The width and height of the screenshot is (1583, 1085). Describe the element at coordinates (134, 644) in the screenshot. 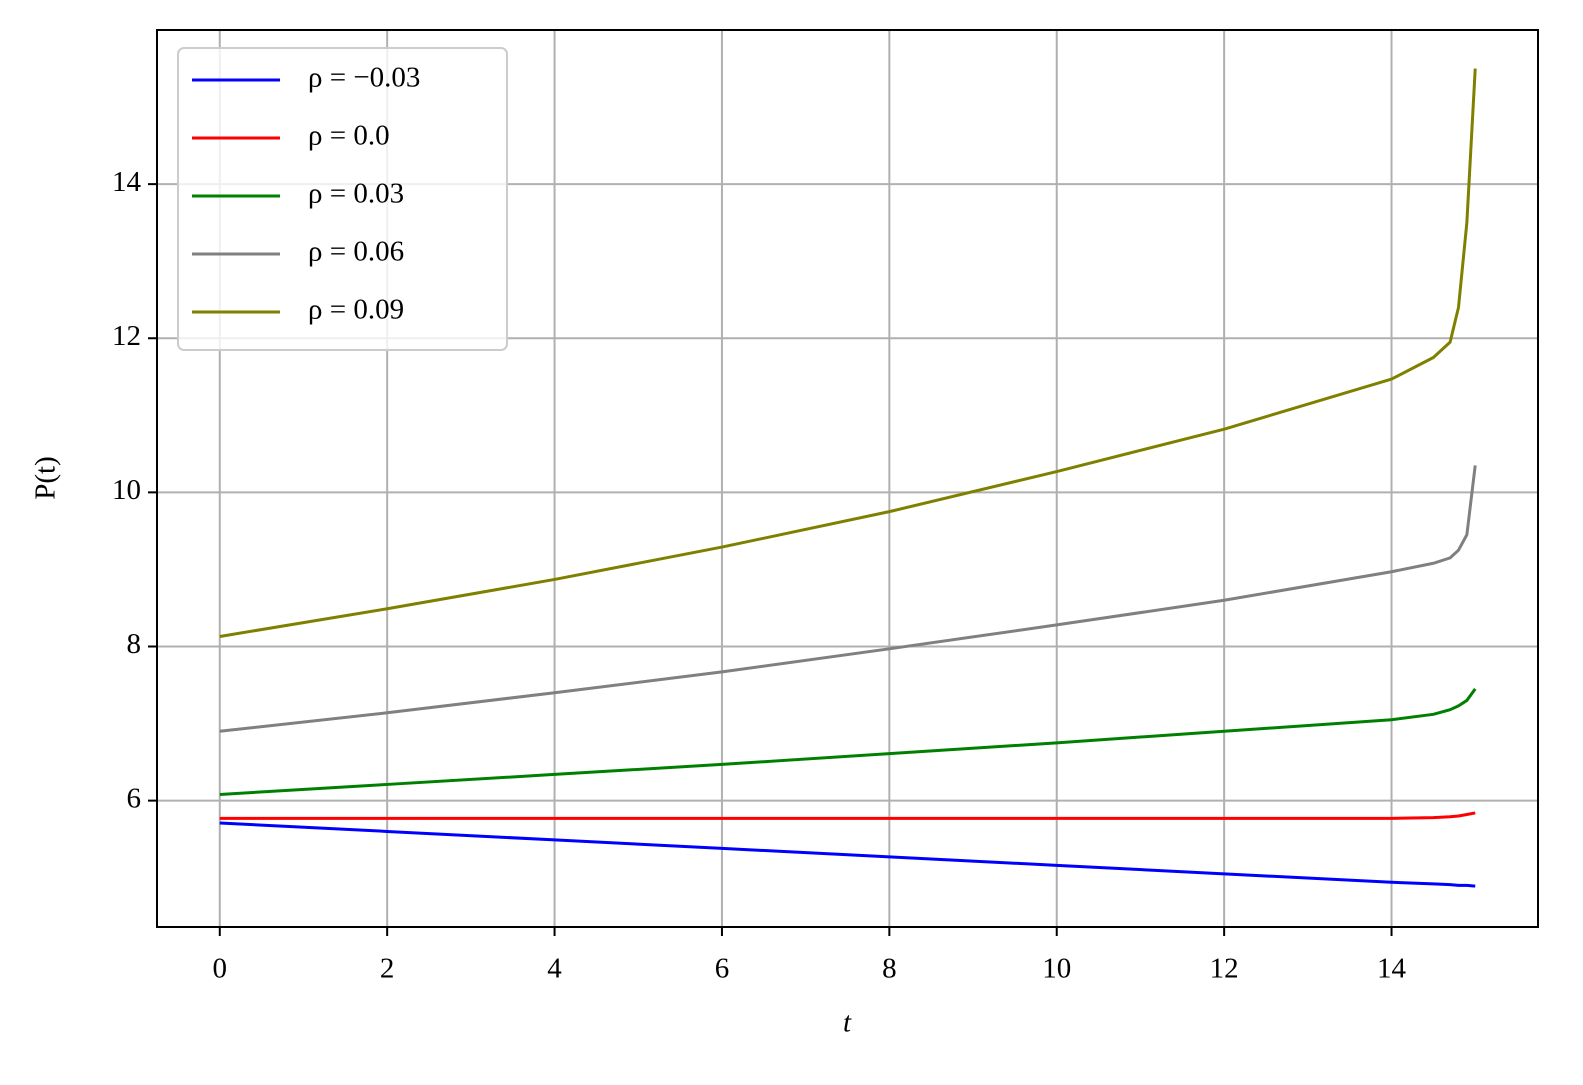

I see `y-tick-label: 8` at that location.